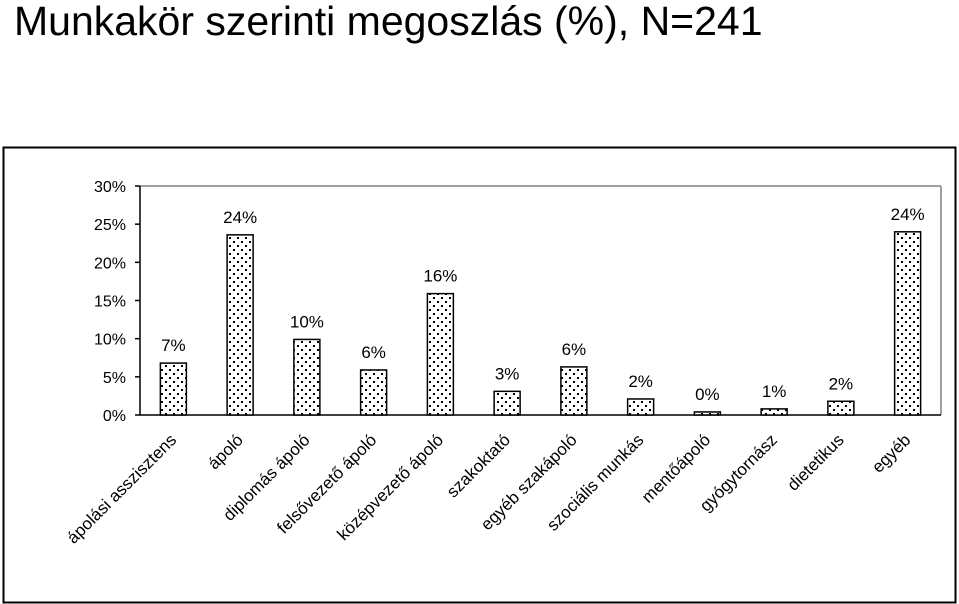  I want to click on data-label: 3%, so click(507, 373).